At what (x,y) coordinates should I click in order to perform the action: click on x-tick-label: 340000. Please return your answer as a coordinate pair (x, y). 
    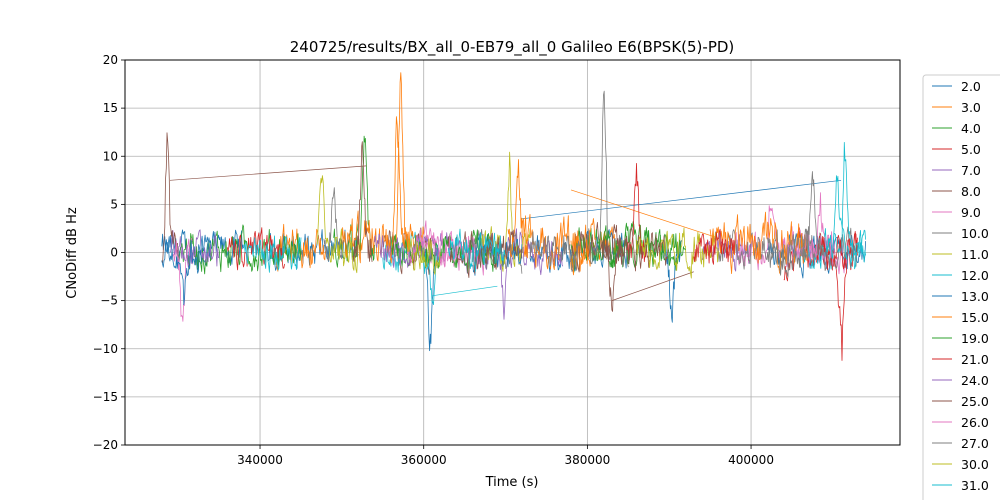
    Looking at the image, I should click on (260, 460).